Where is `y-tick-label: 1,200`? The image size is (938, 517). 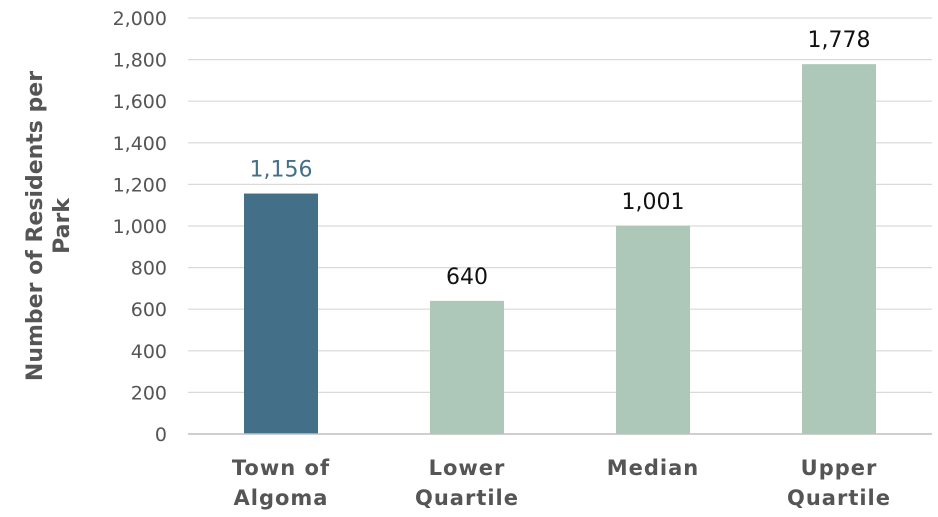
y-tick-label: 1,200 is located at coordinates (140, 185).